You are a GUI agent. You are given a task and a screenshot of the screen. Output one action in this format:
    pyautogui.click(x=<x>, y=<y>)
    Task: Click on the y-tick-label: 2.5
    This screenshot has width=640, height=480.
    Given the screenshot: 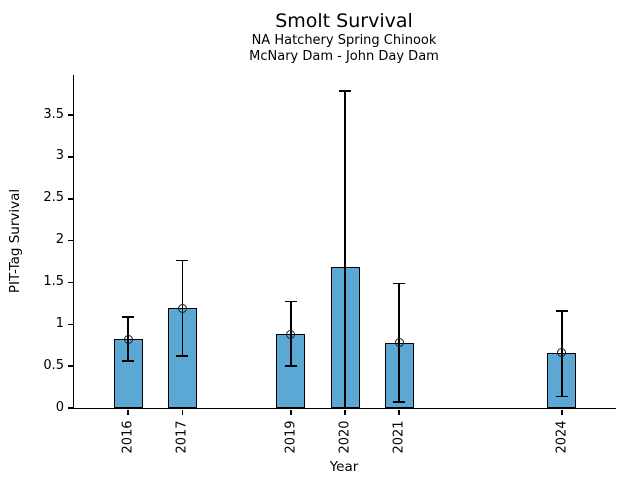 What is the action you would take?
    pyautogui.click(x=53, y=198)
    